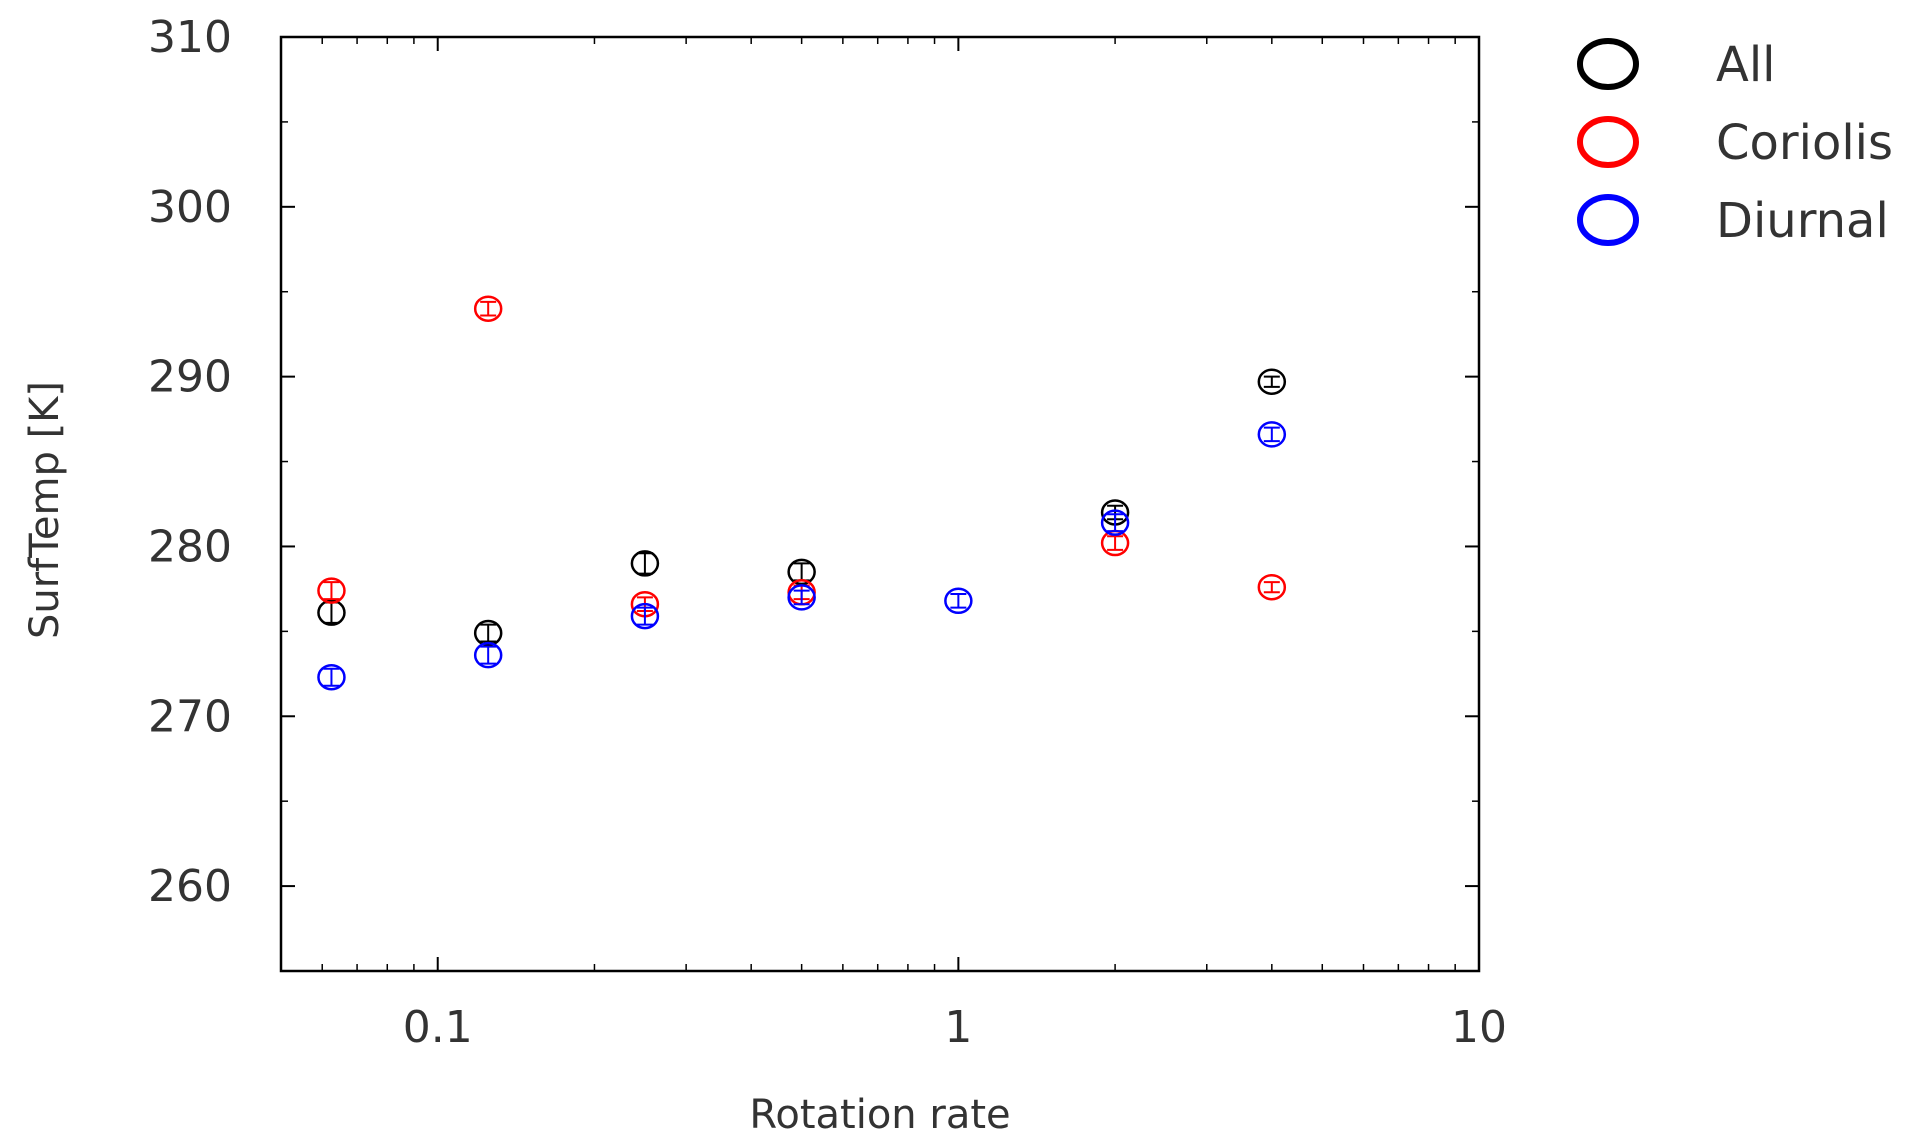 This screenshot has width=1907, height=1130. What do you see at coordinates (1676, 65) in the screenshot?
I see `legend-item-all: All` at bounding box center [1676, 65].